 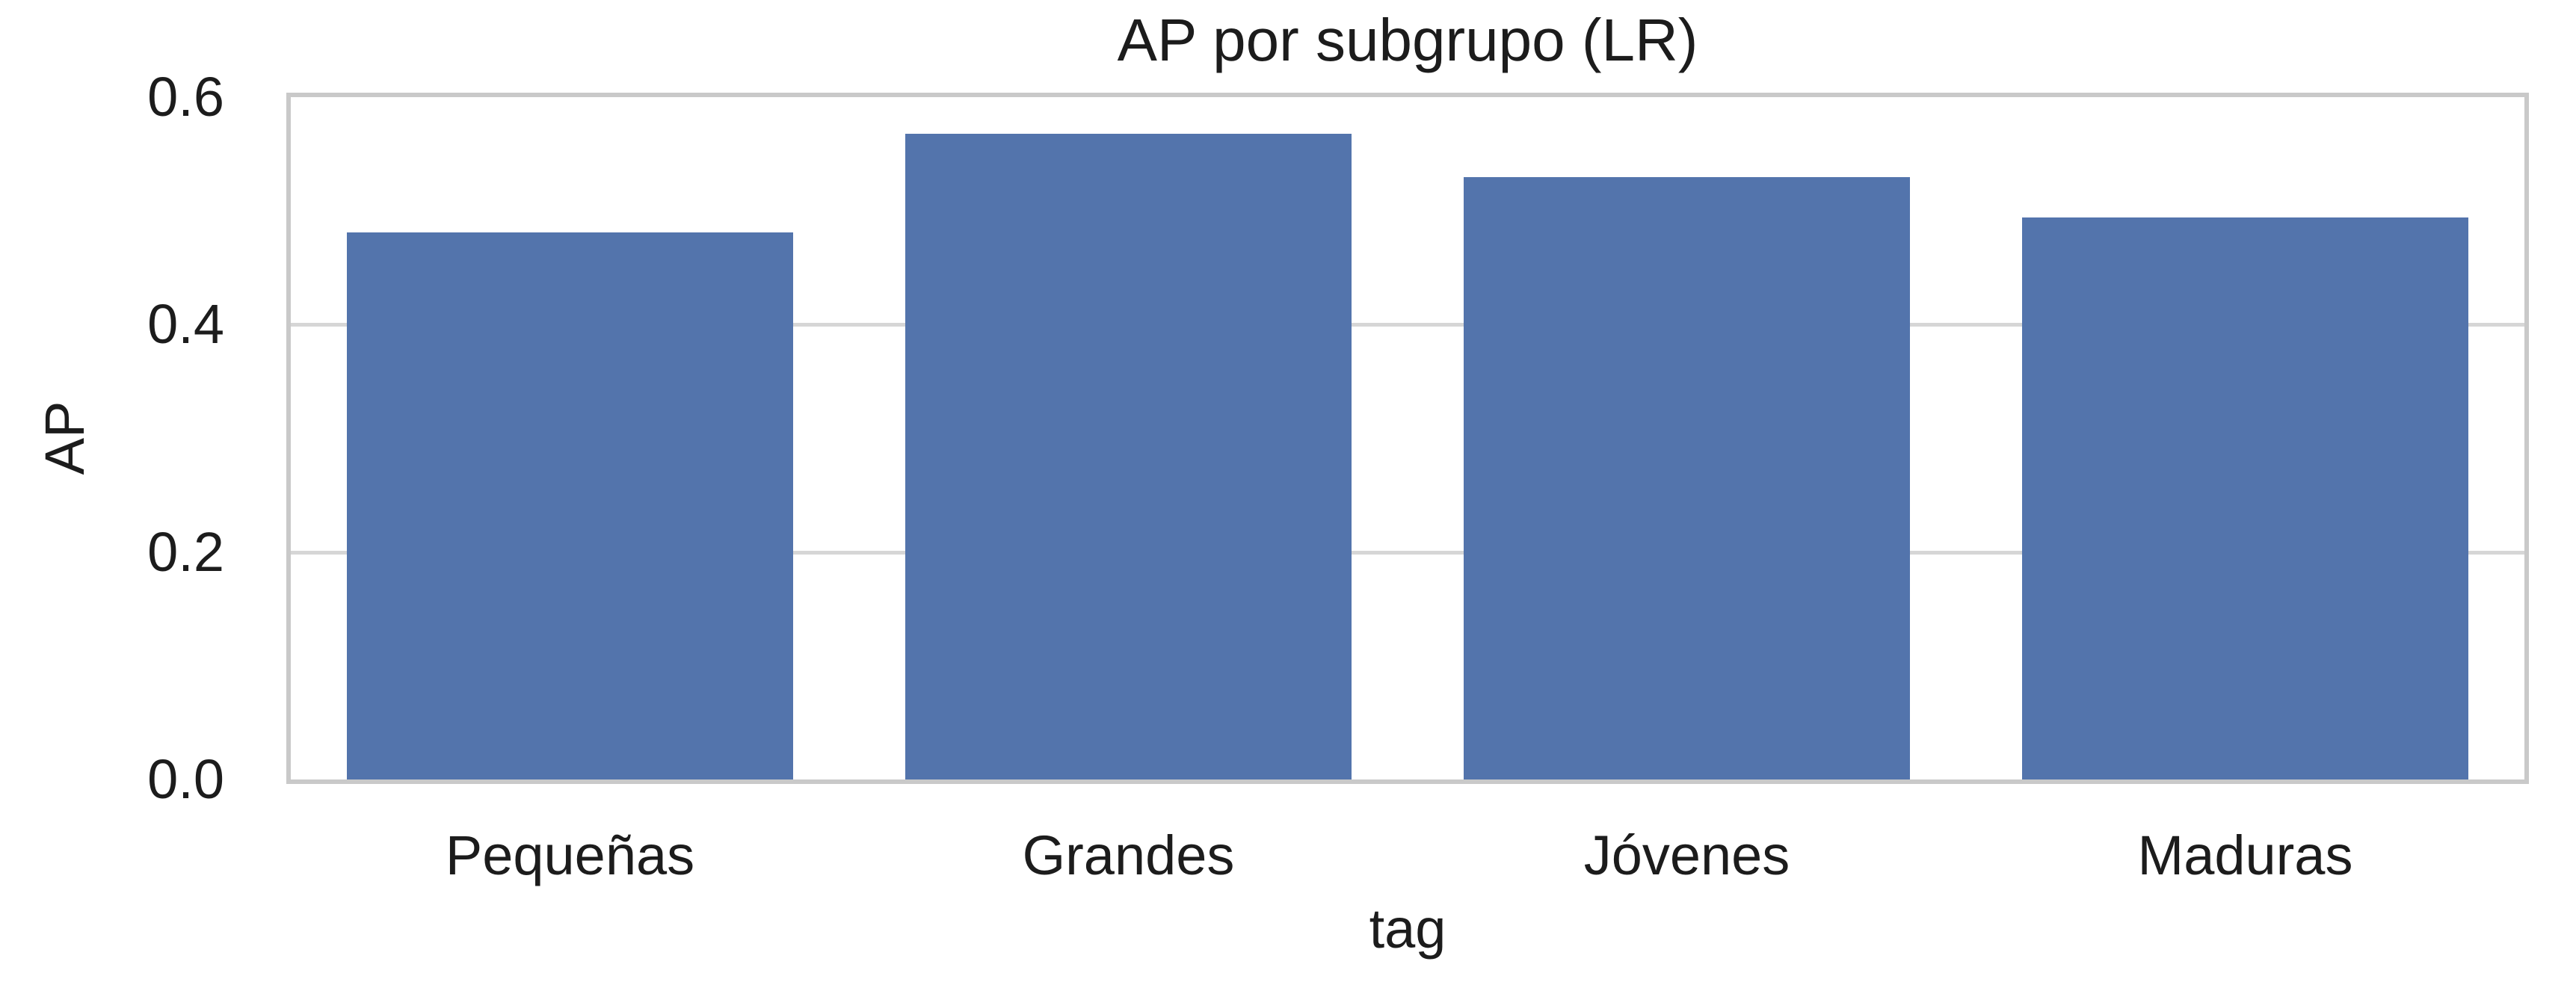 What do you see at coordinates (65, 438) in the screenshot?
I see `y-axis-label: AP` at bounding box center [65, 438].